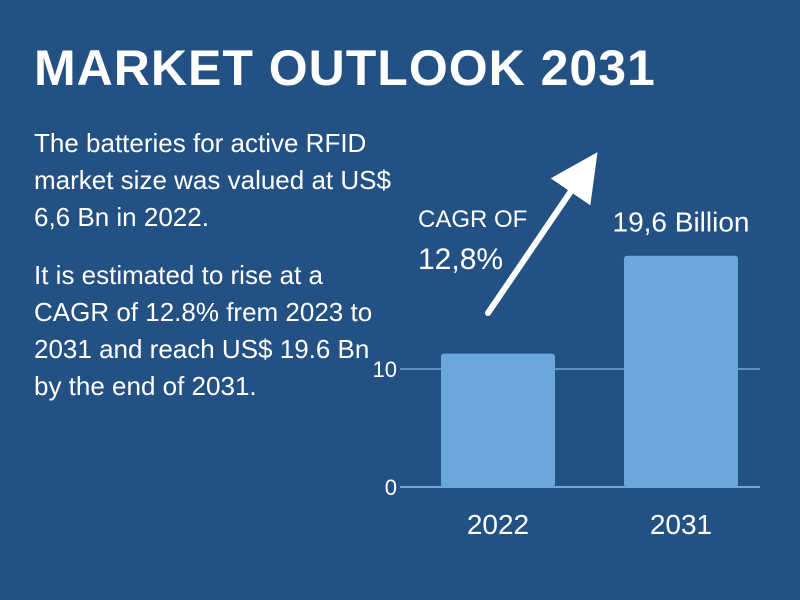  Describe the element at coordinates (385, 369) in the screenshot. I see `y-tick-label: 10` at that location.